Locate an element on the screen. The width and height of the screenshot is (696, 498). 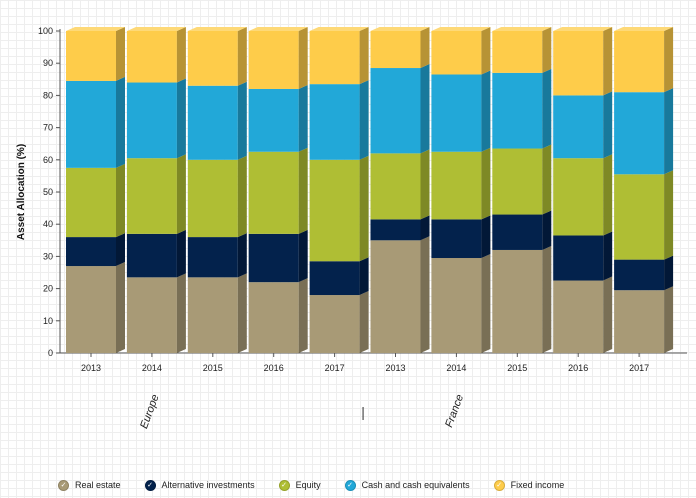
y-tick-label: 50 is located at coordinates (48, 192).